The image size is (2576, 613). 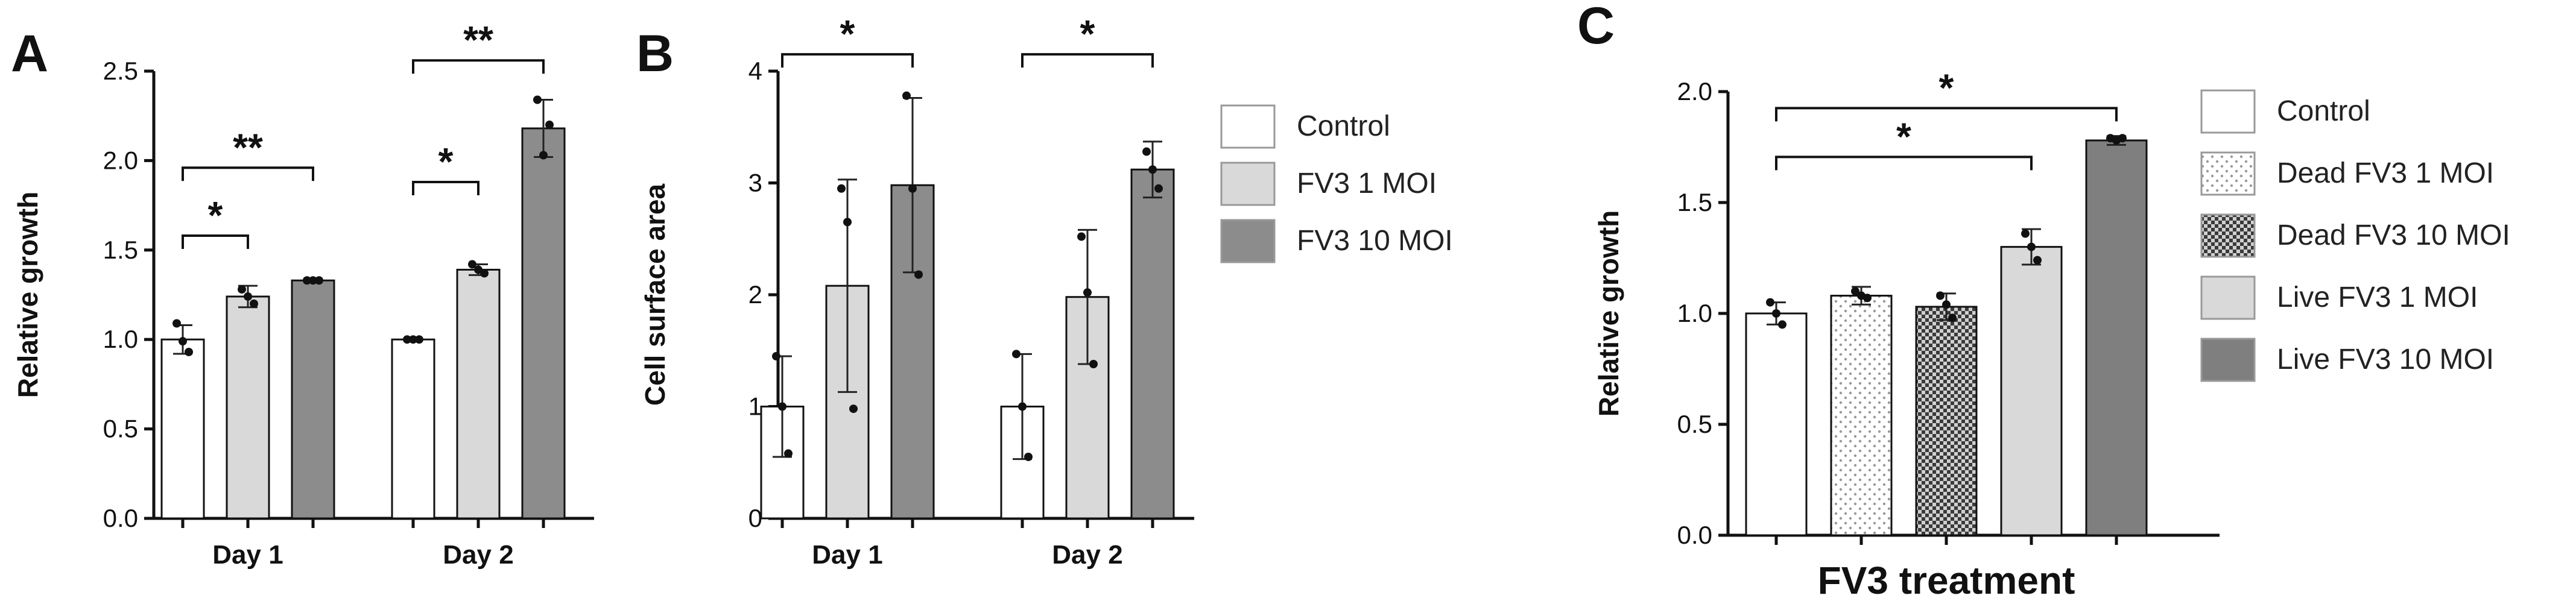 I want to click on panel-letter-B: B, so click(x=655, y=54).